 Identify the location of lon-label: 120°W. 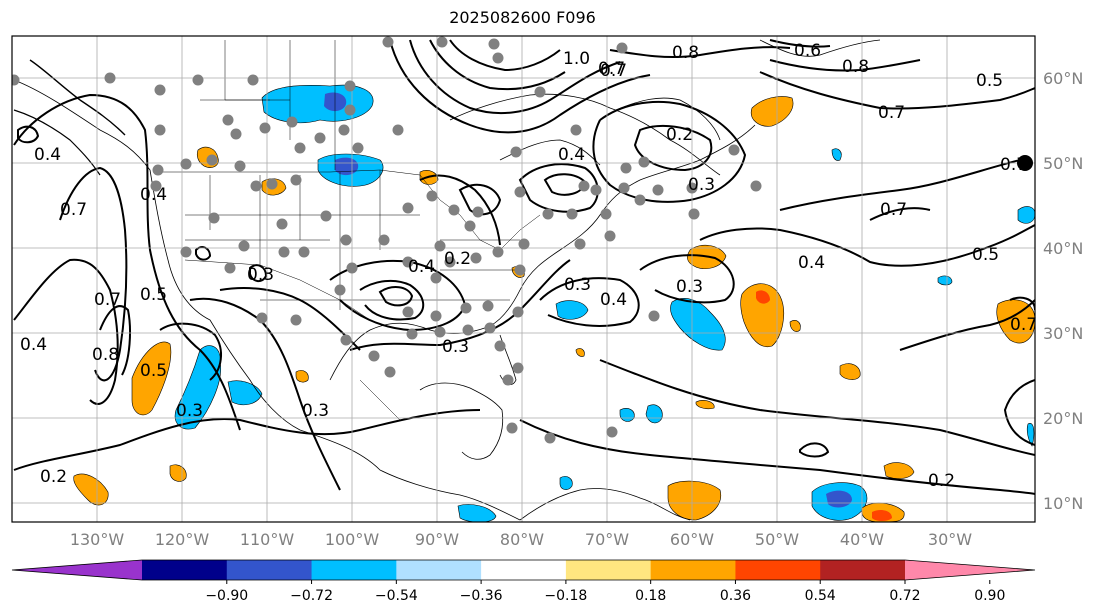
(182, 539).